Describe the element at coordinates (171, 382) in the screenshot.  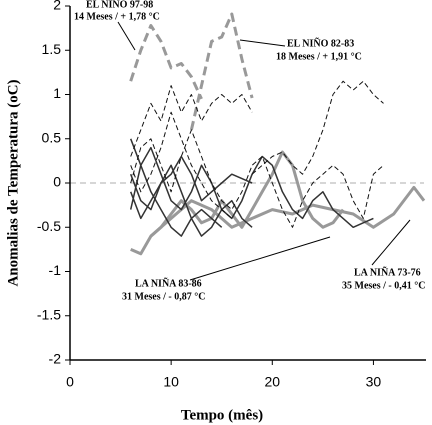
I see `x-tick-label: 10` at that location.